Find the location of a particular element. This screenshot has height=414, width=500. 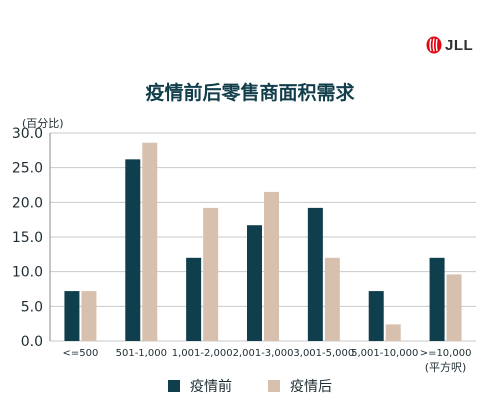

legend-item-after: 疫情后 is located at coordinates (300, 386).